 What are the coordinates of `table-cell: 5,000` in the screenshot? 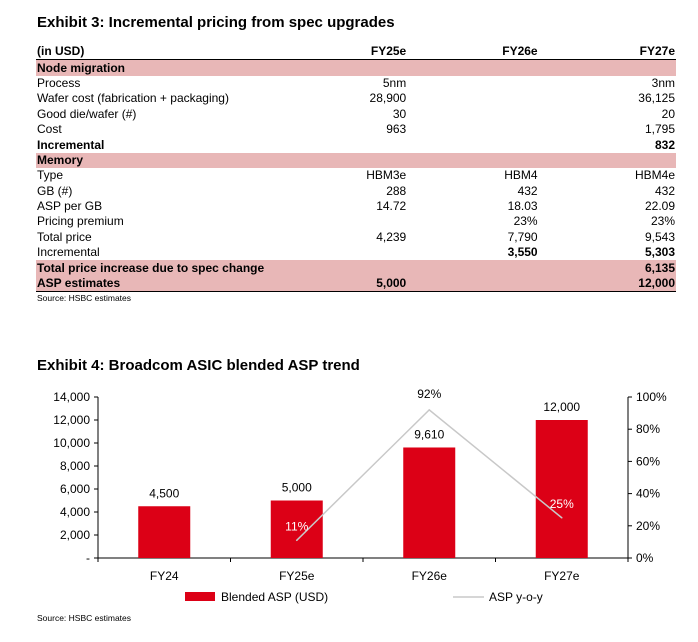 It's located at (342, 284).